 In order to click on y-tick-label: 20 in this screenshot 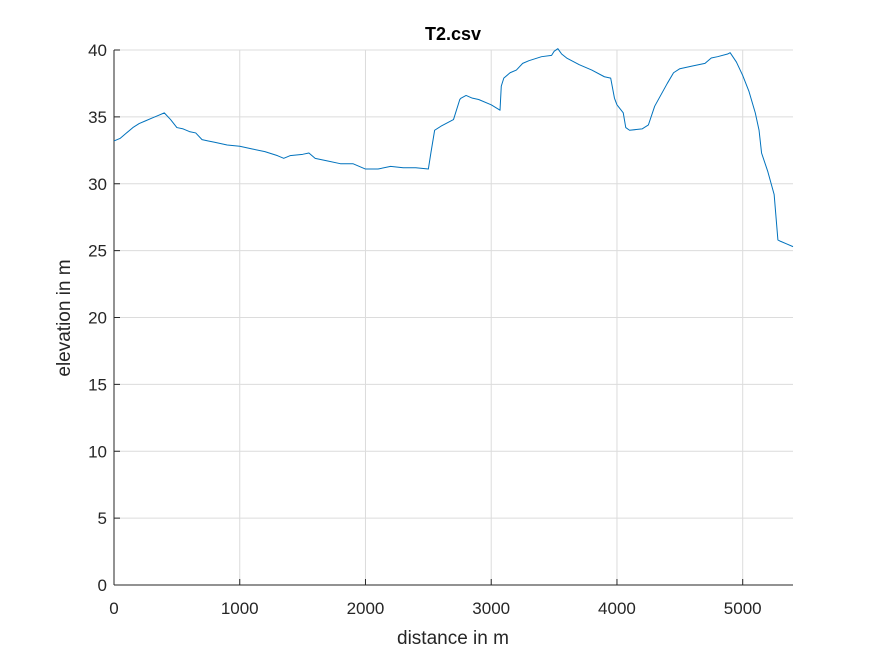, I will do `click(97, 318)`.